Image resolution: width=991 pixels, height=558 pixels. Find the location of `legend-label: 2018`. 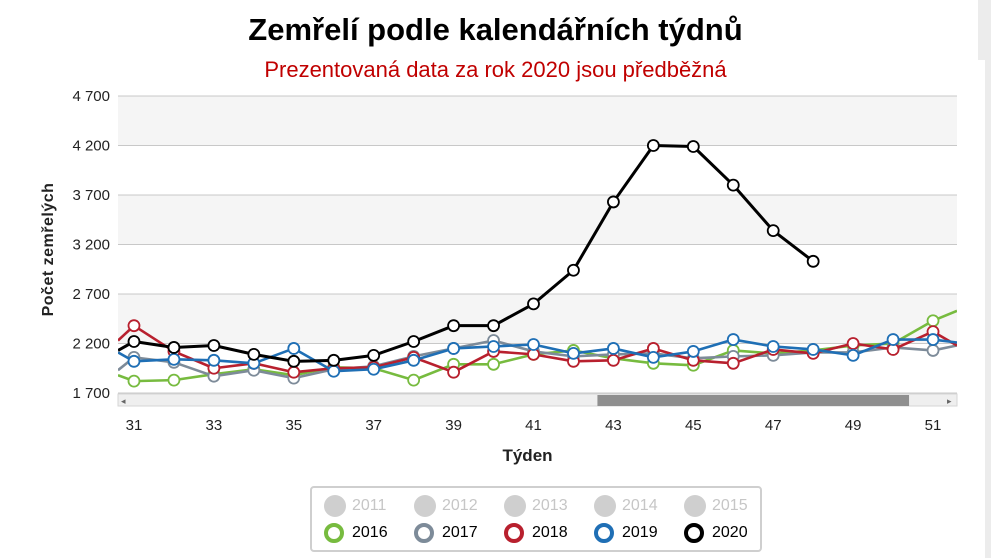

legend-label: 2018 is located at coordinates (550, 532).